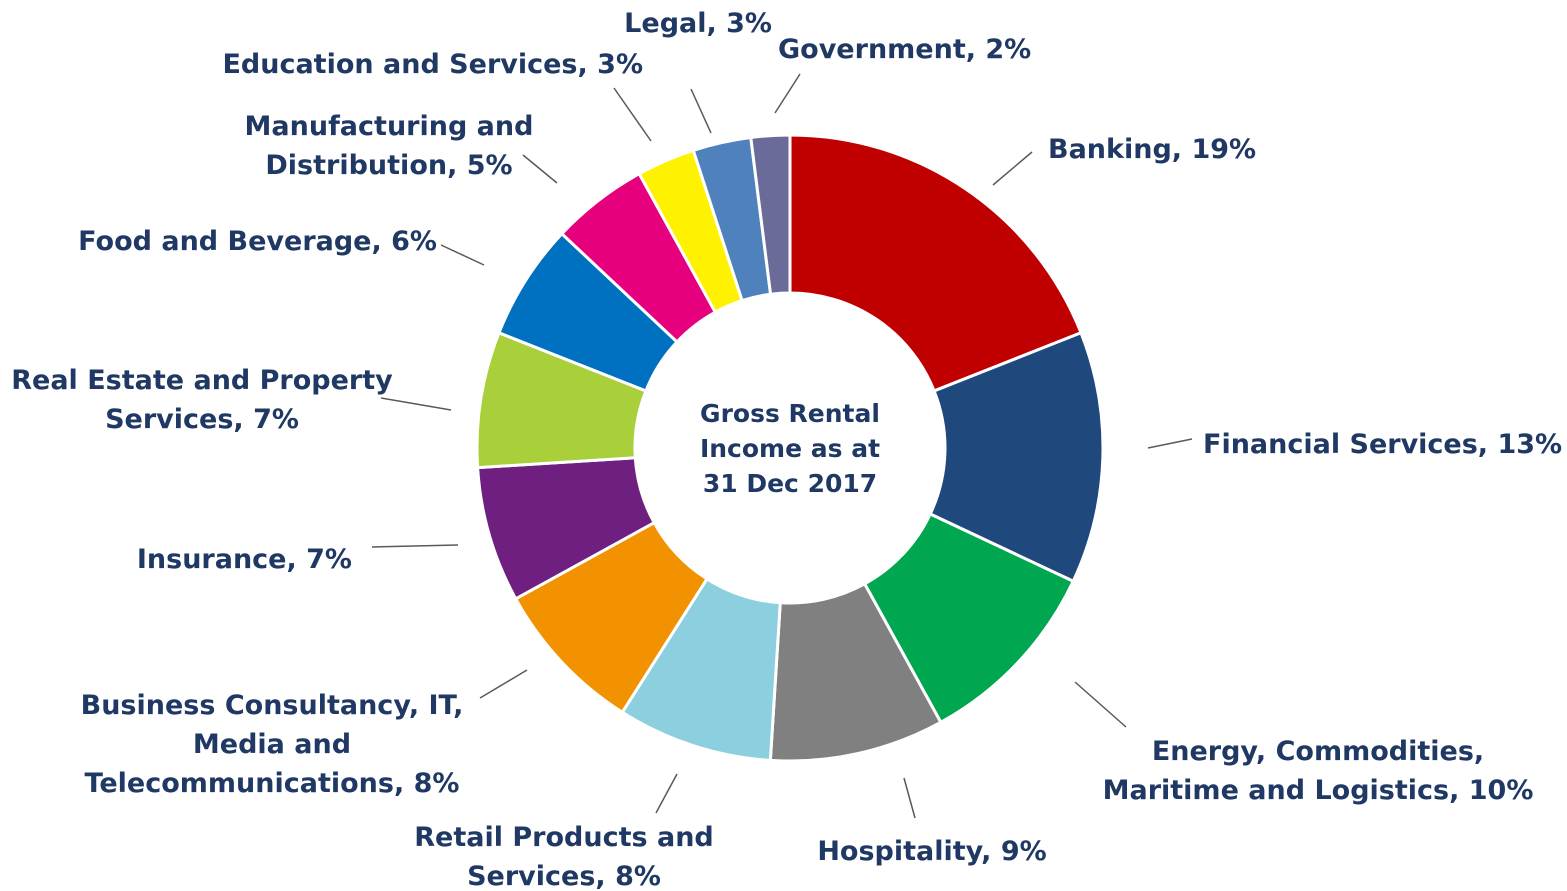 The width and height of the screenshot is (1567, 891). What do you see at coordinates (202, 400) in the screenshot?
I see `slice-label-8: Real Estate and Property Services, 7%` at bounding box center [202, 400].